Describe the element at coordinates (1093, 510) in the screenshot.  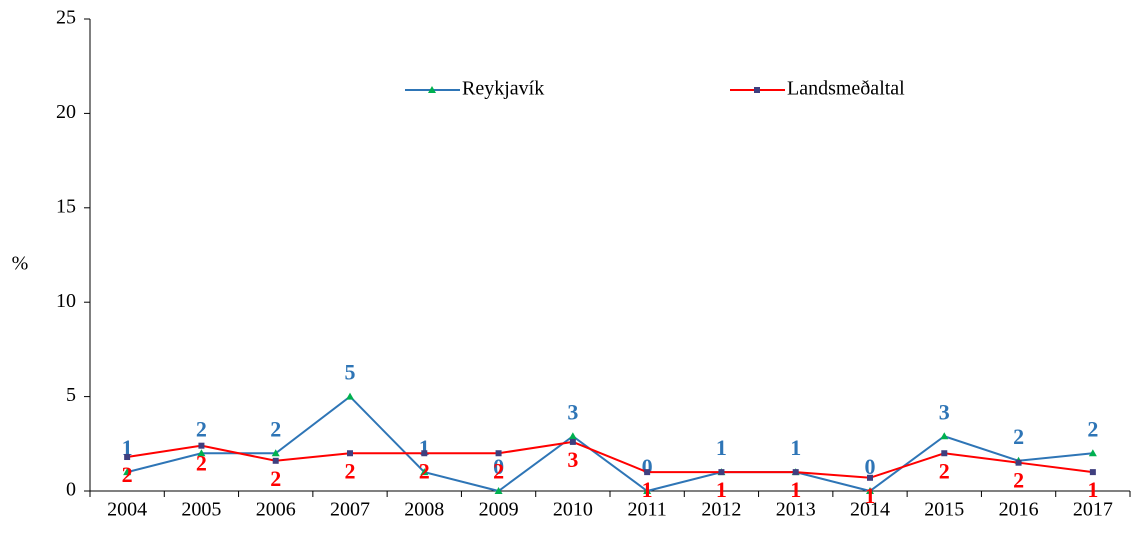
I see `x-tick-label: 2017` at that location.